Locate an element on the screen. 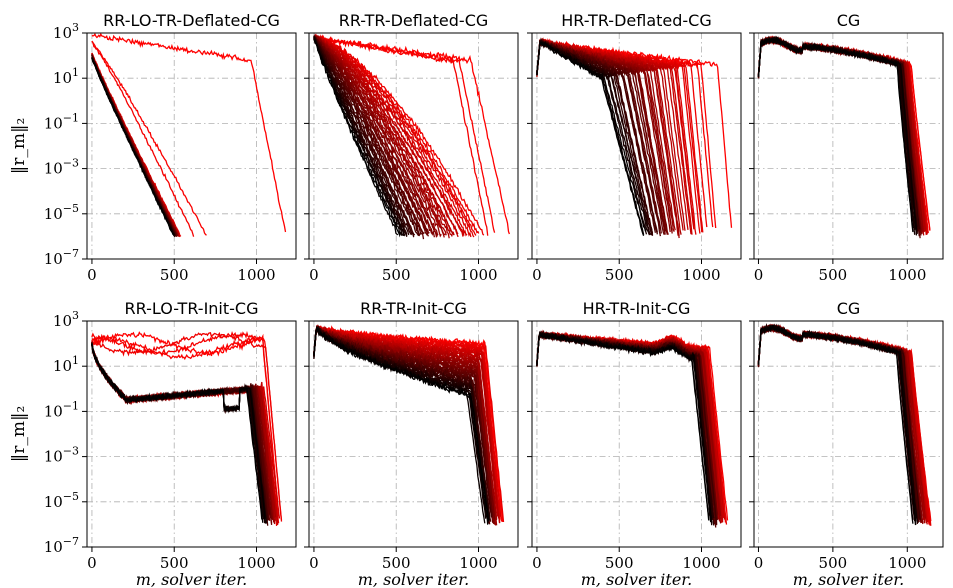 The height and width of the screenshot is (588, 953). y-tick-label: 10¹ is located at coordinates (66, 364).